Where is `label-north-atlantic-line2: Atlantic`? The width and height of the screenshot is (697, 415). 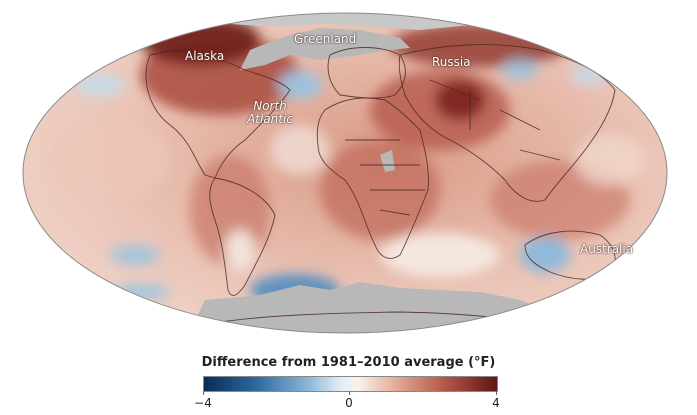
label-north-atlantic-line2: Atlantic is located at coordinates (270, 119).